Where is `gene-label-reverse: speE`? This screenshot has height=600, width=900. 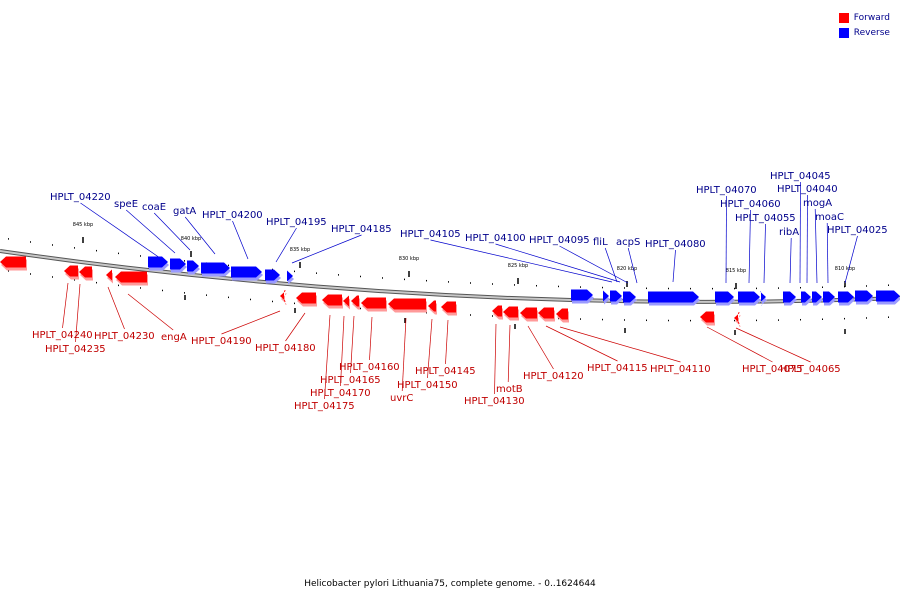 gene-label-reverse: speE is located at coordinates (126, 204).